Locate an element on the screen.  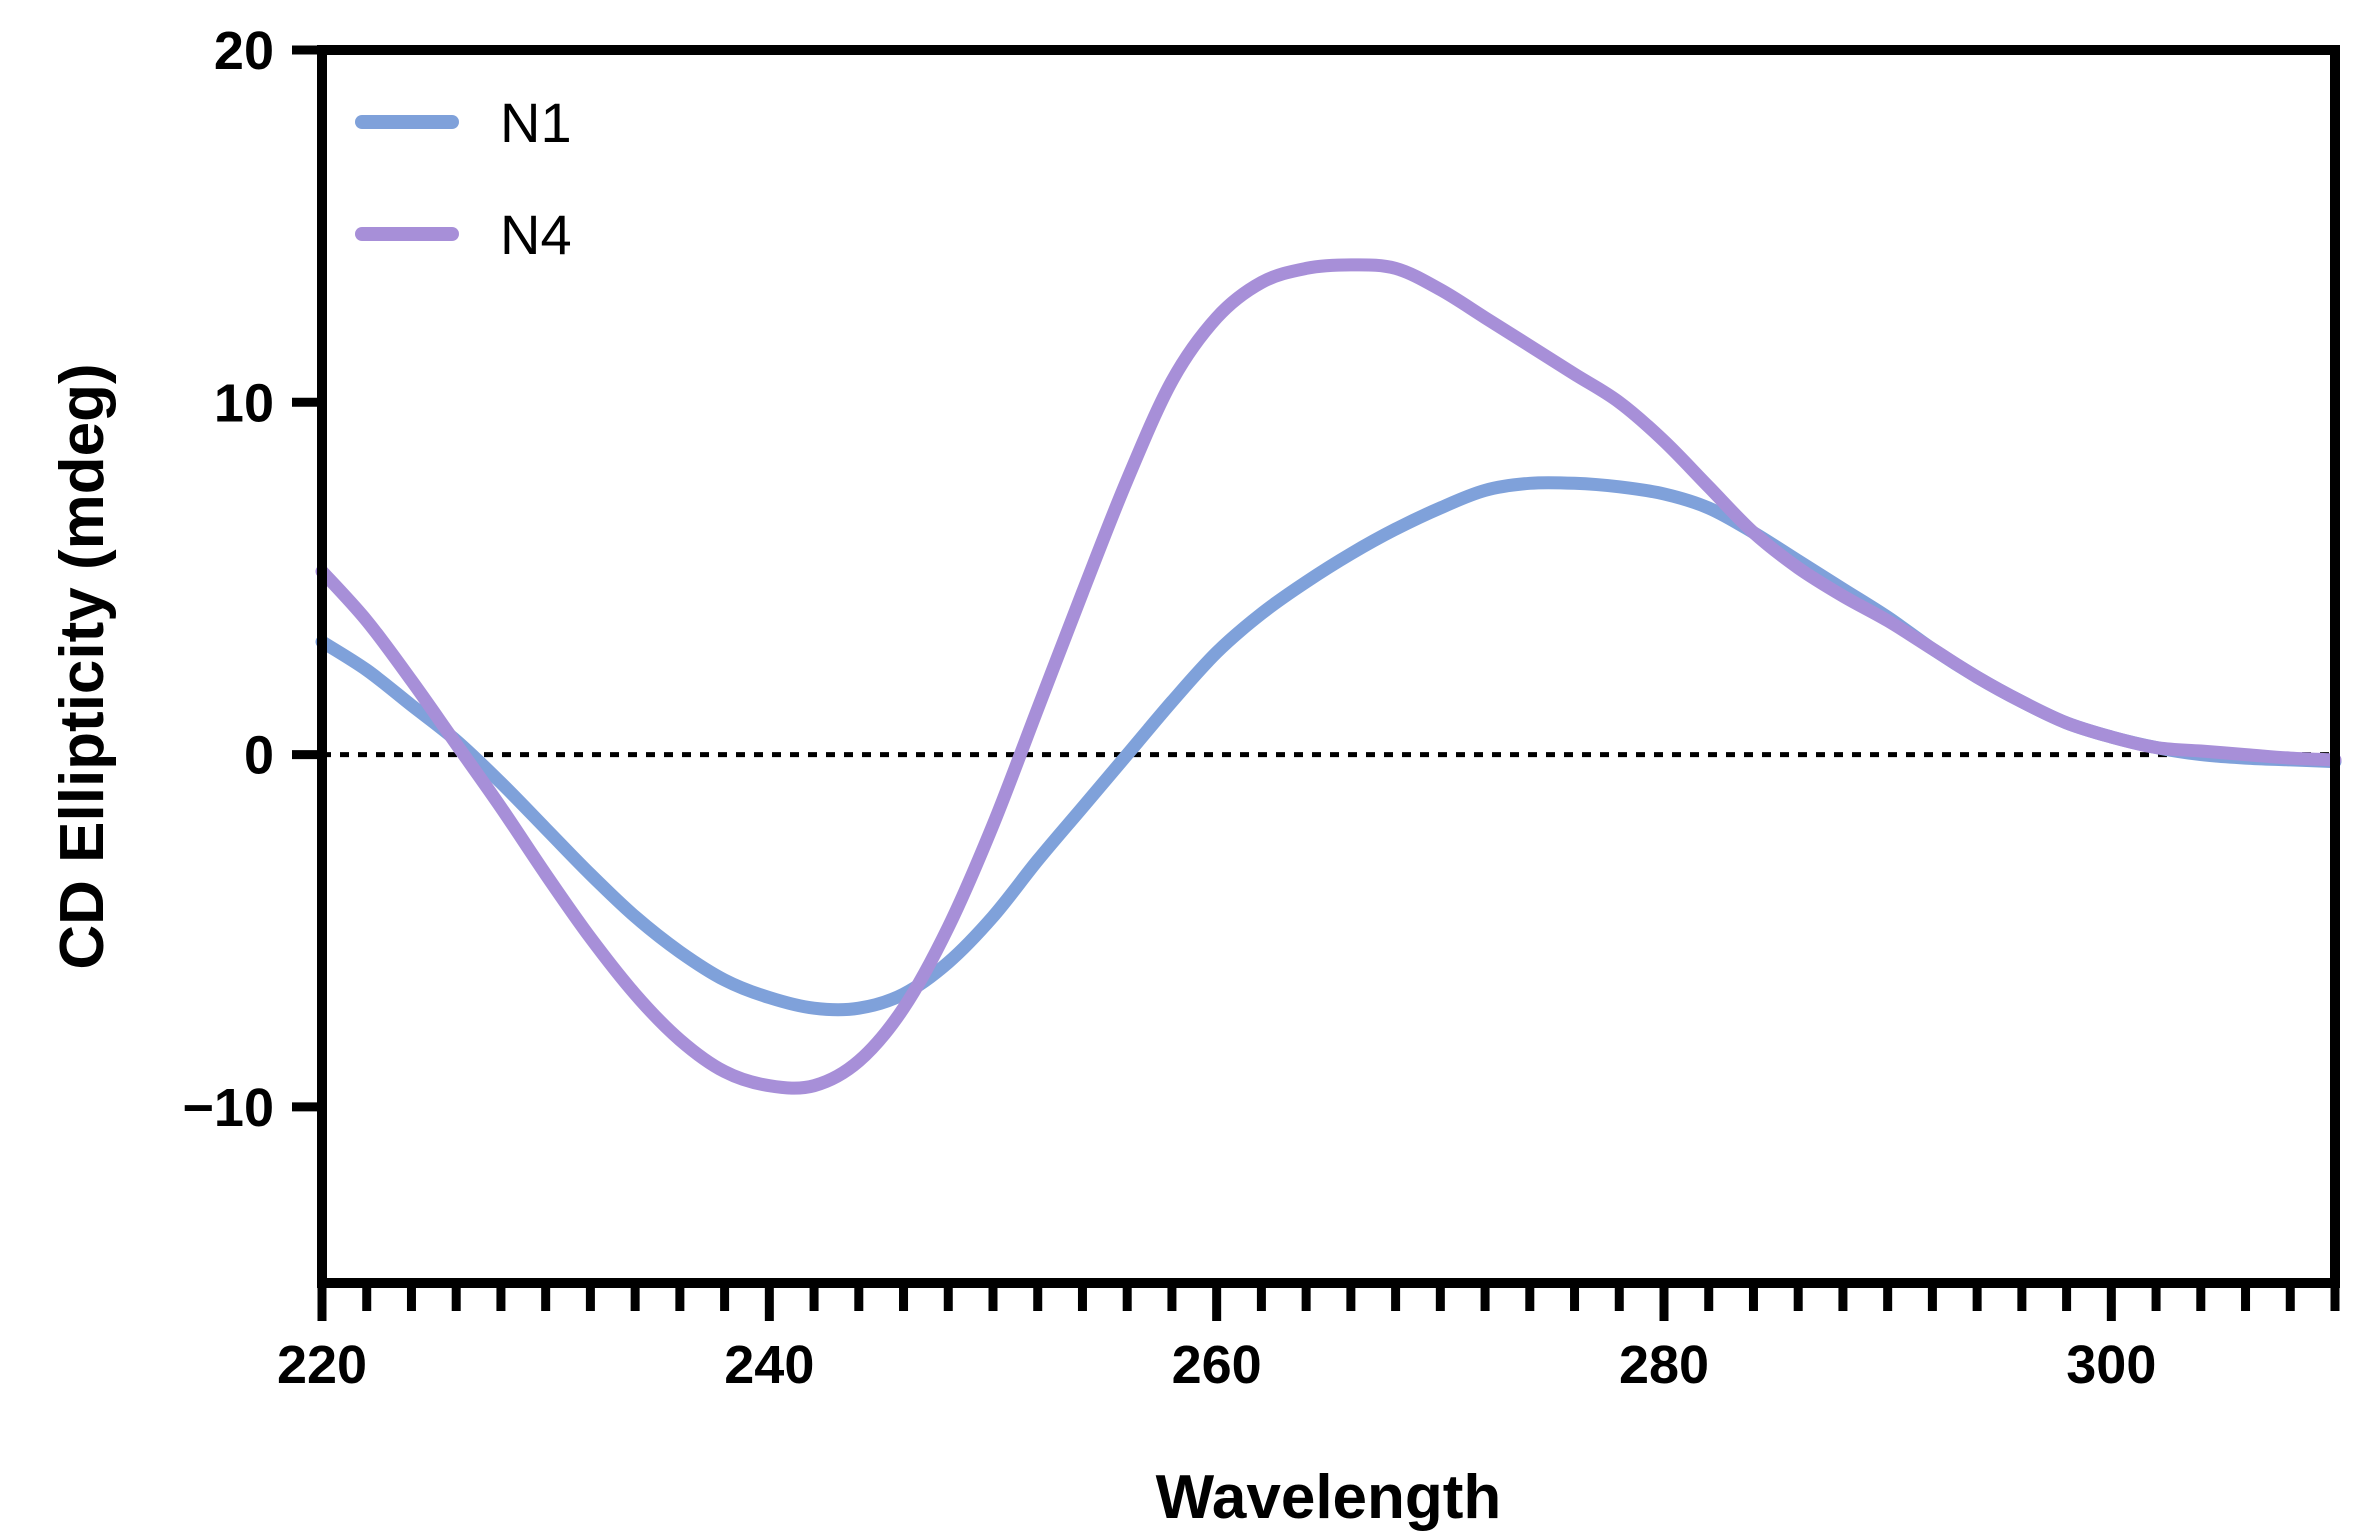
y-tick-label: 10 is located at coordinates (244, 403).